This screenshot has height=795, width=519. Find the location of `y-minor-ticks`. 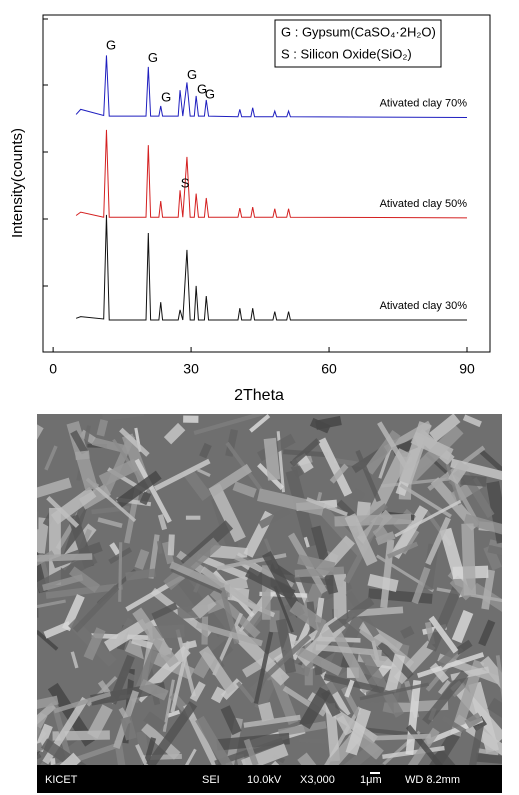

y-minor-ticks is located at coordinates (45, 152).